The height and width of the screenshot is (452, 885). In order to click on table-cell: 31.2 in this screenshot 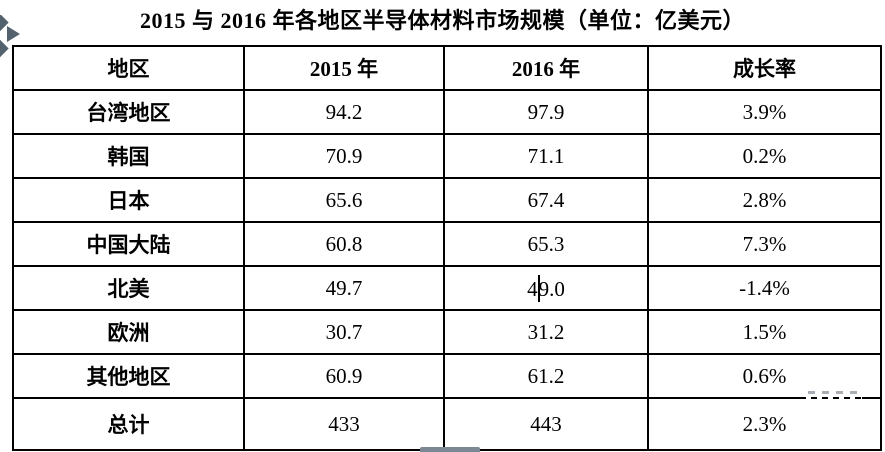, I will do `click(546, 332)`.